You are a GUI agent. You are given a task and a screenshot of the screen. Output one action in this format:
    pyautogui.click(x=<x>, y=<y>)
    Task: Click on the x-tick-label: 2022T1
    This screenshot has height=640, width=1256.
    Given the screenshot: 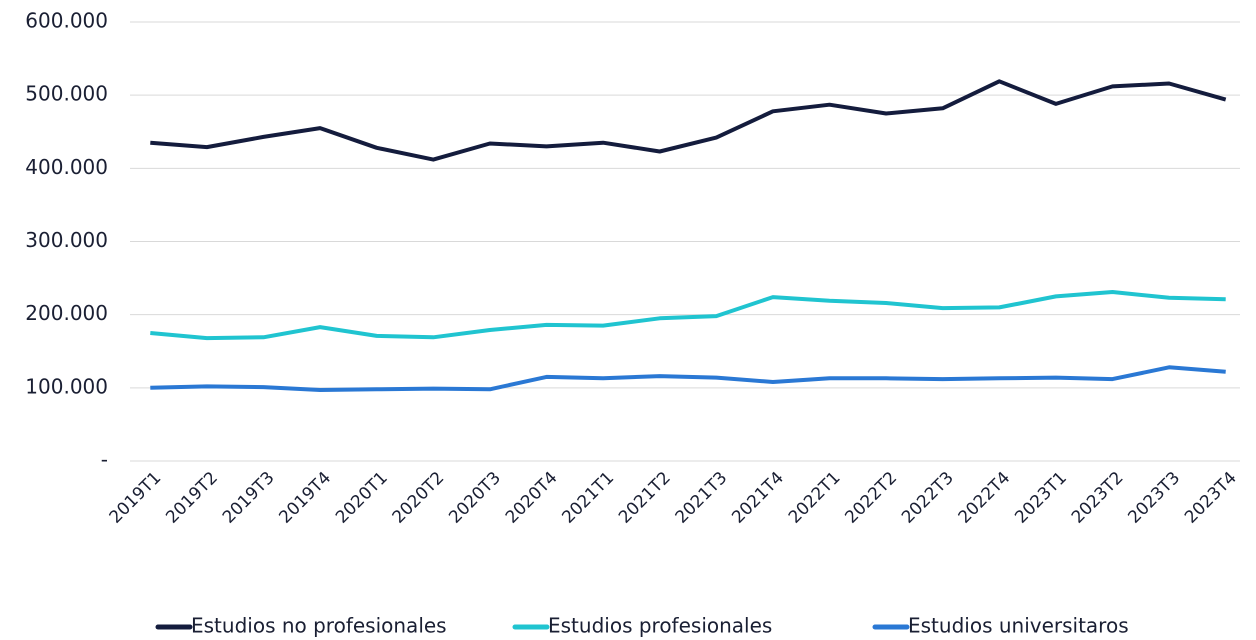 What is the action you would take?
    pyautogui.click(x=815, y=498)
    